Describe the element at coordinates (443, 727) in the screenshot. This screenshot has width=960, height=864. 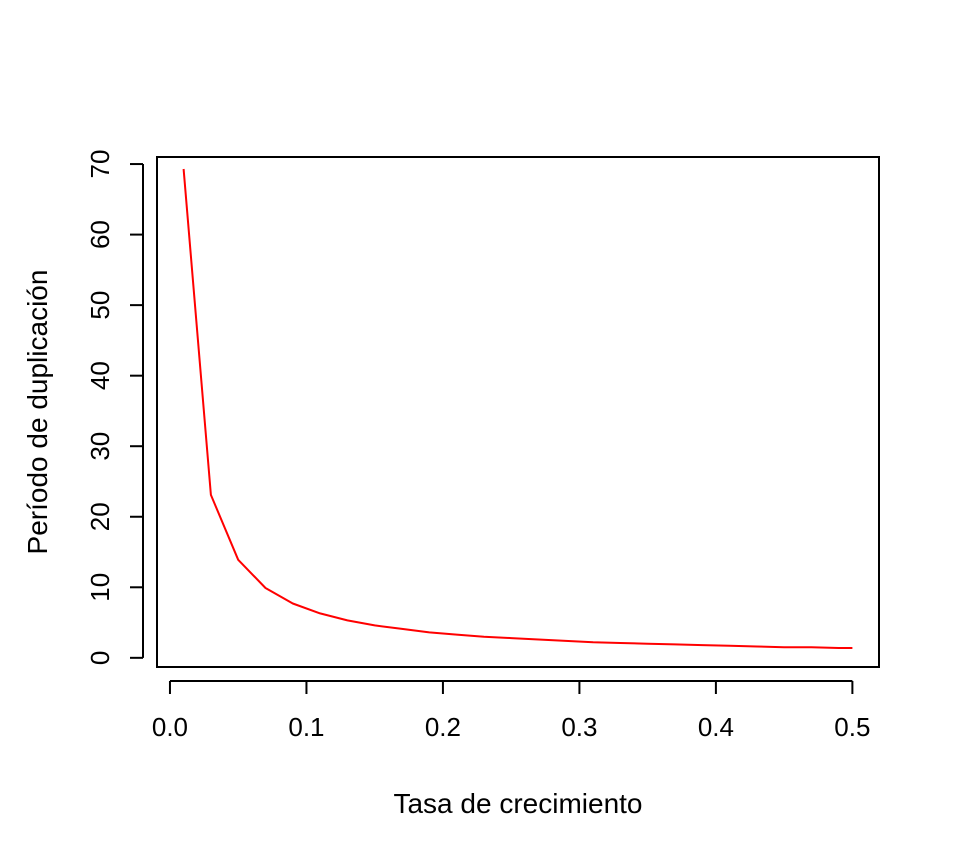
I see `x-tick-label: 0.2` at that location.